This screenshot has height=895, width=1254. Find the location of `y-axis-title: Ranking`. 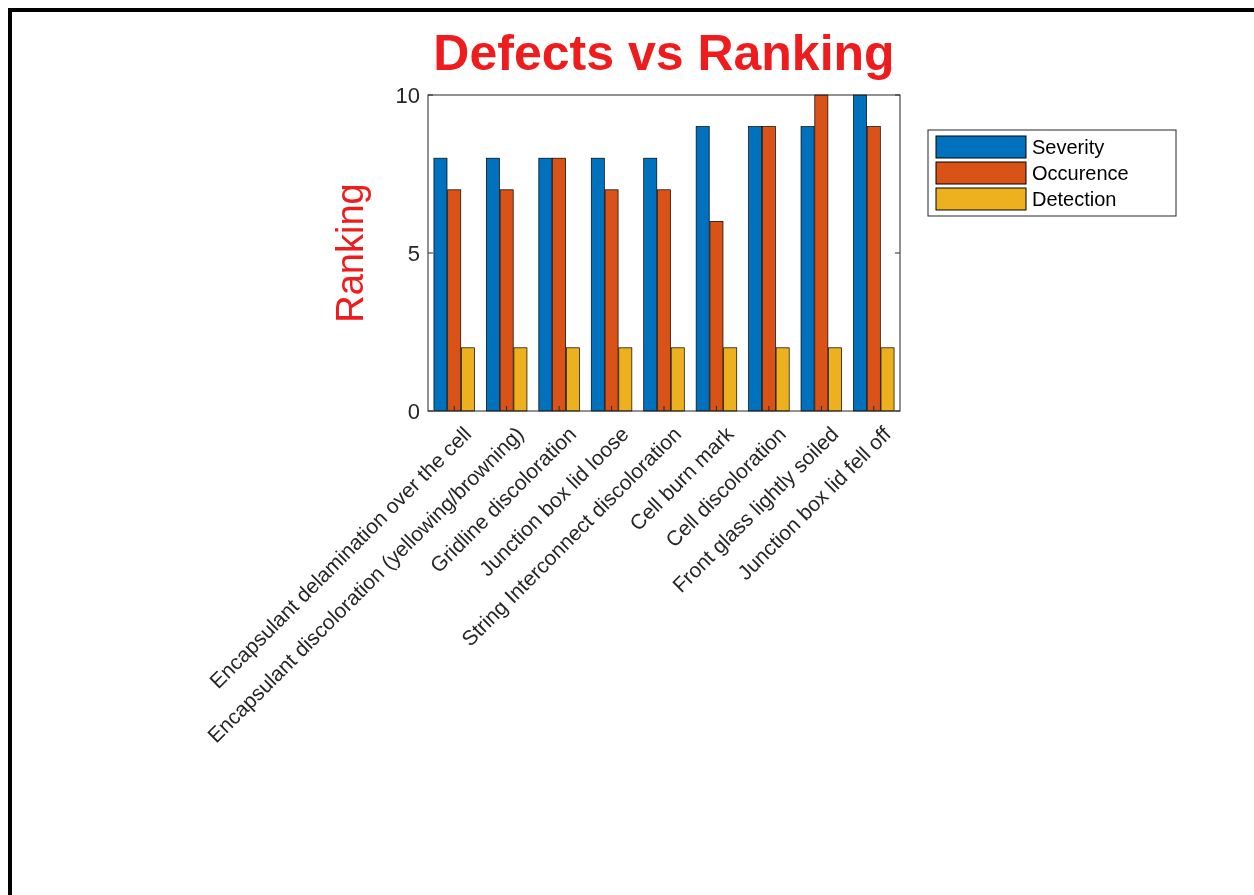

y-axis-title: Ranking is located at coordinates (350, 253).